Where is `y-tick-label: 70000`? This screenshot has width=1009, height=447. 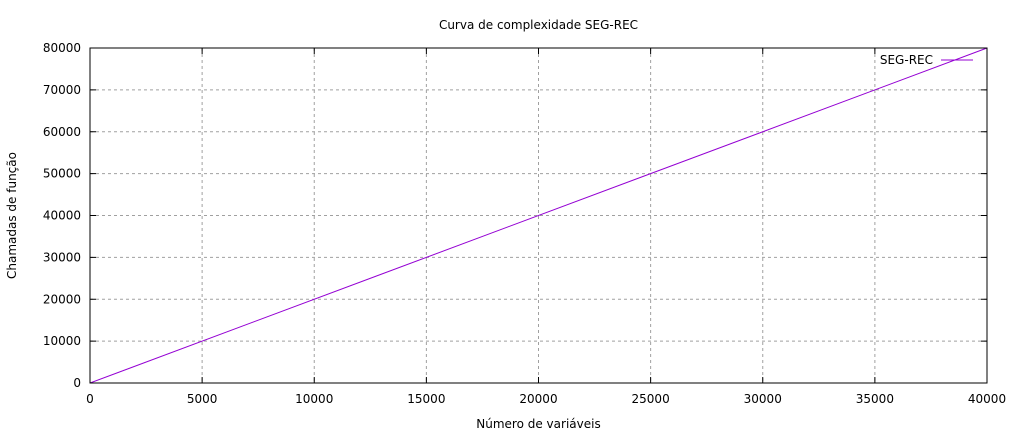 y-tick-label: 70000 is located at coordinates (62, 90).